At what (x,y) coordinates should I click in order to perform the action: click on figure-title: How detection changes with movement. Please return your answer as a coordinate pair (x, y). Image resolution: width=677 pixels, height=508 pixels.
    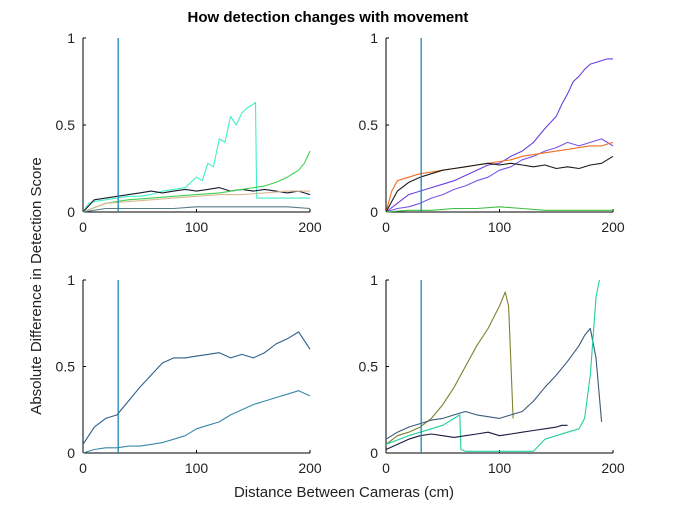
    Looking at the image, I should click on (328, 17).